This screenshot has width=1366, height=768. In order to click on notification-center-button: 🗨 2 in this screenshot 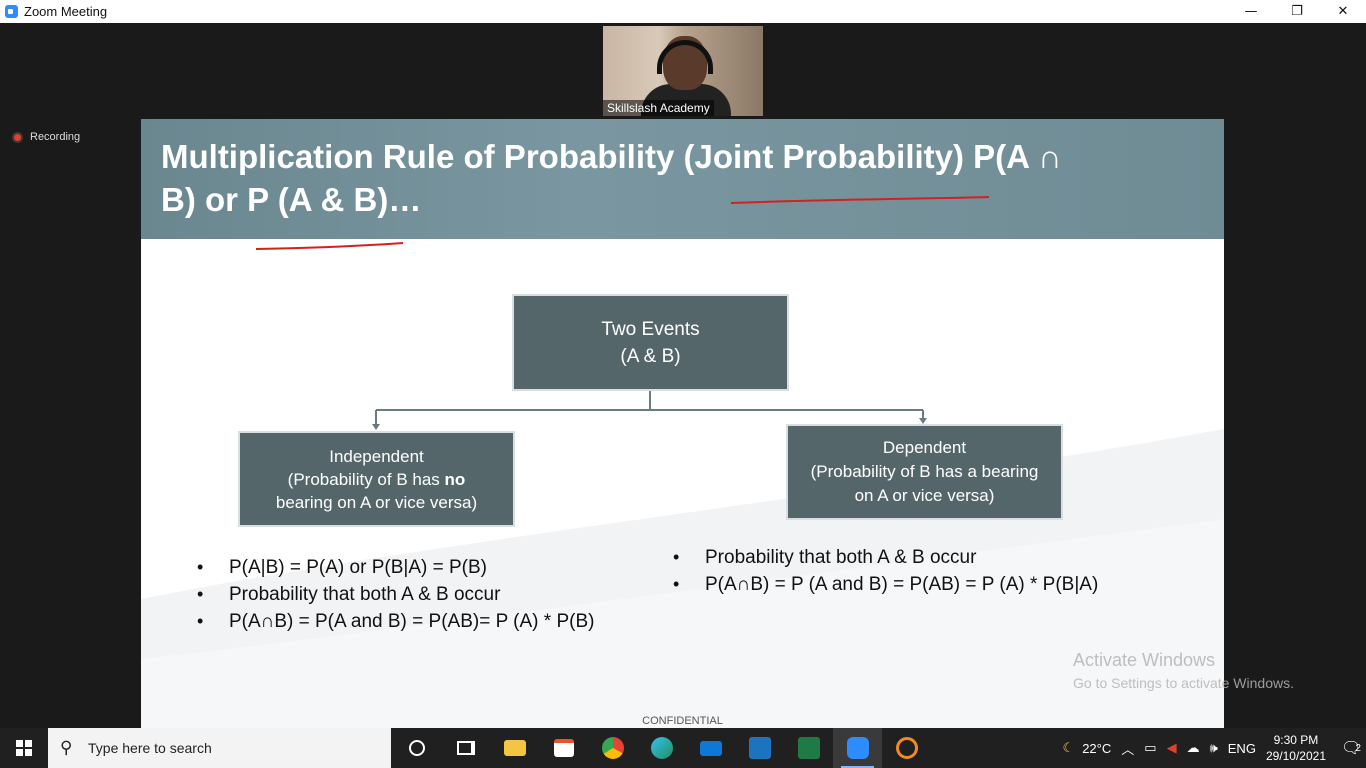, I will do `click(1351, 748)`.